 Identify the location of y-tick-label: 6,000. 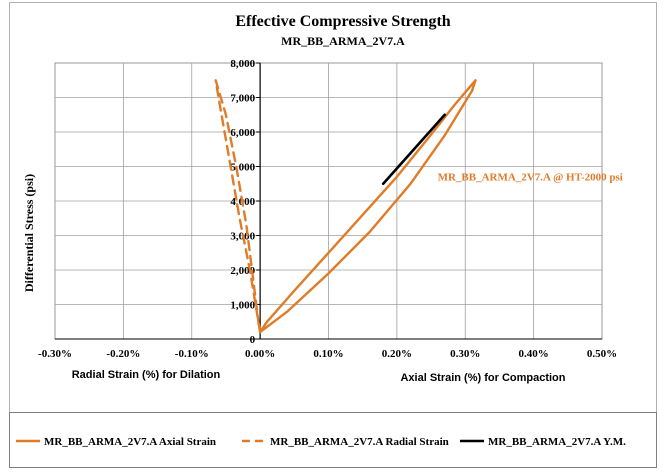
(242, 133).